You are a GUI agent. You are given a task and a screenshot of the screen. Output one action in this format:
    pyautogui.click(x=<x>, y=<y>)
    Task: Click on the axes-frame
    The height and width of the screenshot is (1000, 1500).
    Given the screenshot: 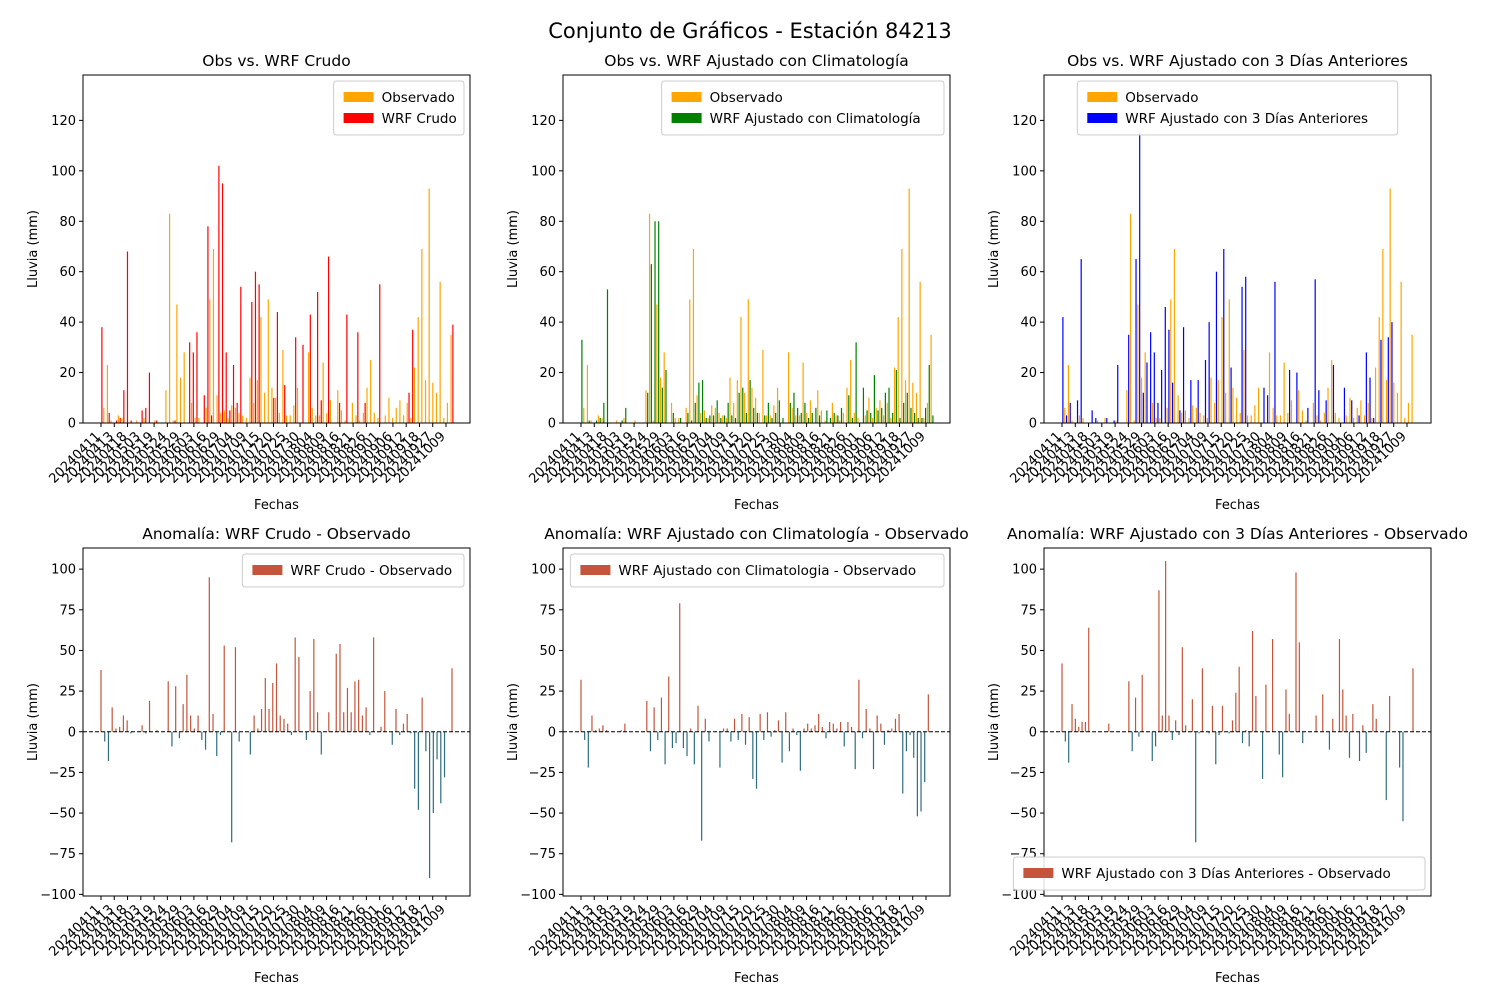 What is the action you would take?
    pyautogui.click(x=276, y=722)
    